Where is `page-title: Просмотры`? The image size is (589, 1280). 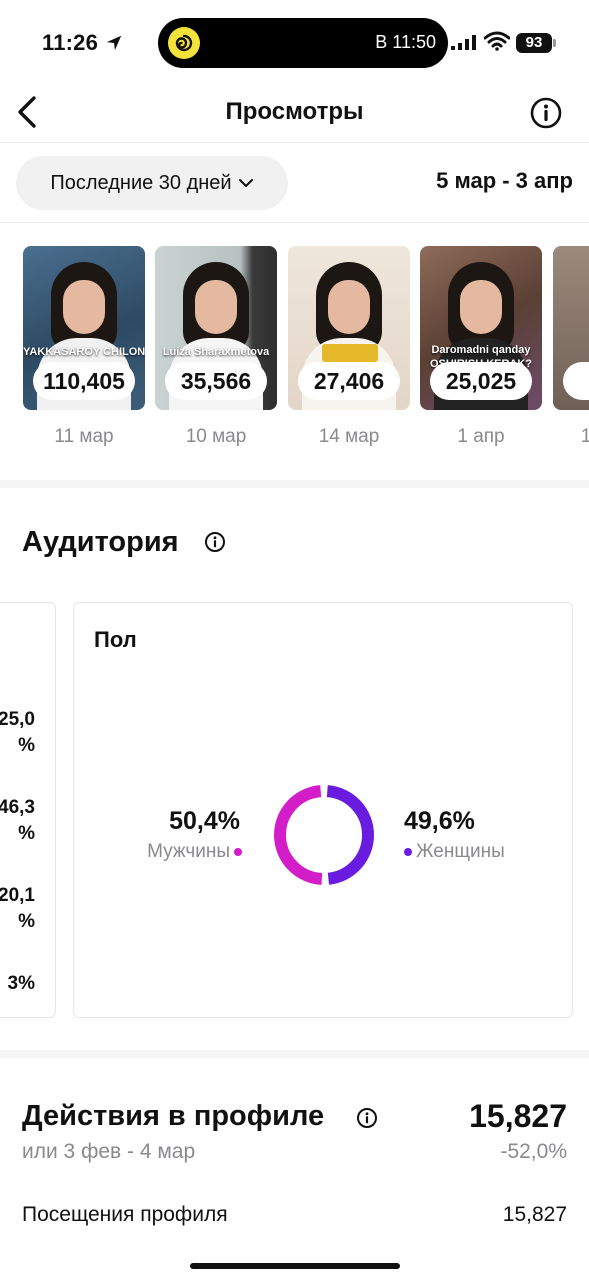 page-title: Просмотры is located at coordinates (294, 111).